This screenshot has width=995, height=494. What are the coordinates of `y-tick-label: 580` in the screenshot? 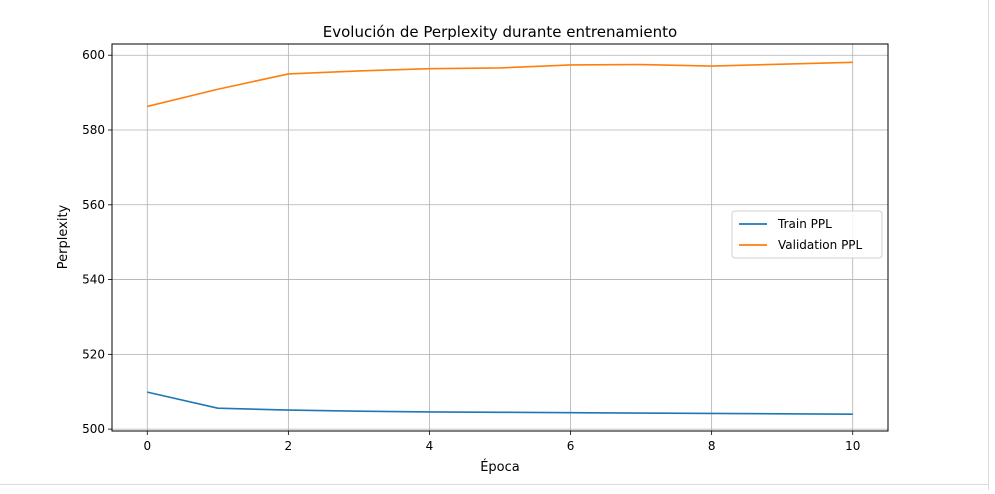 It's located at (93, 130).